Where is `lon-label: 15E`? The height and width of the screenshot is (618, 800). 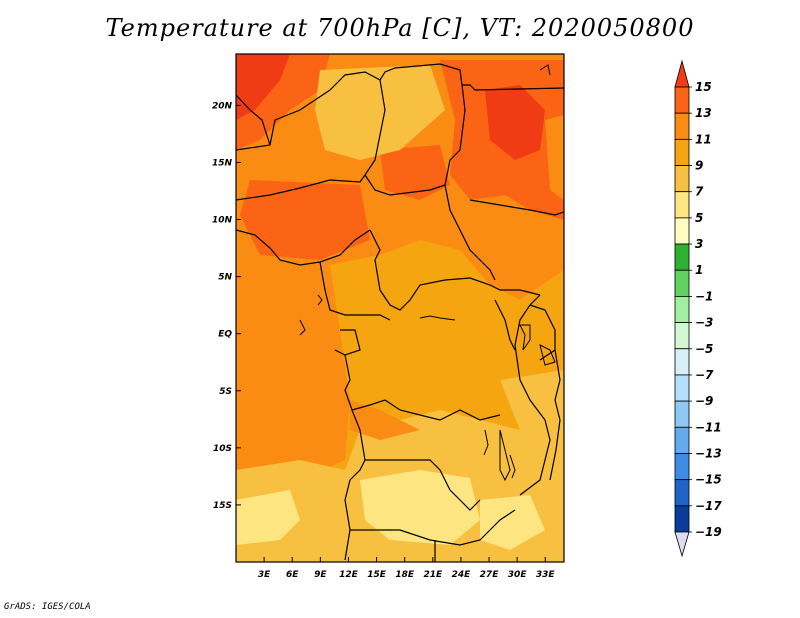
lon-label: 15E is located at coordinates (377, 575).